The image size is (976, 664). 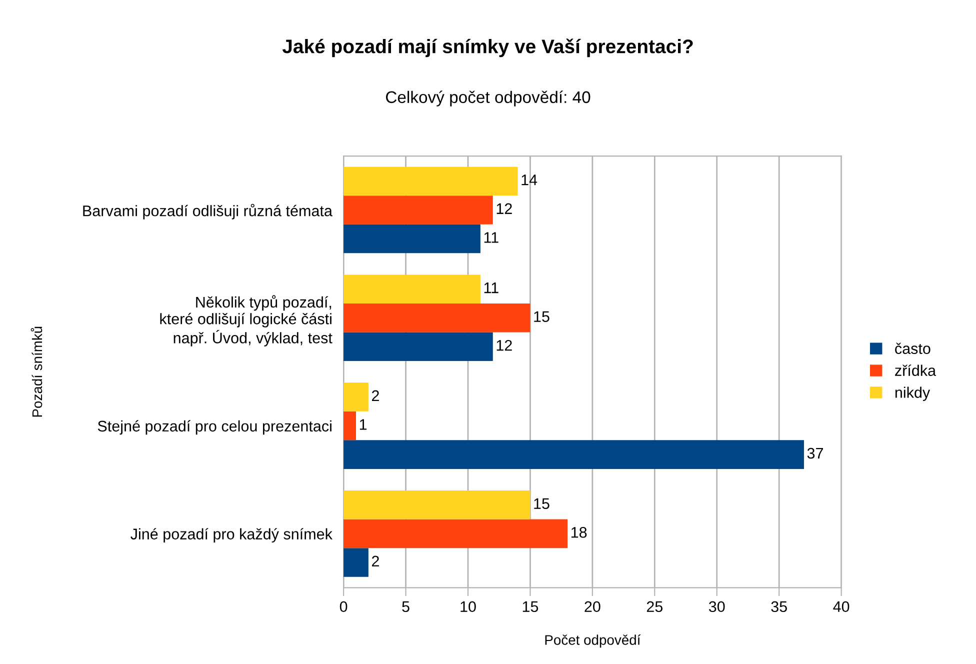 What do you see at coordinates (530, 606) in the screenshot?
I see `x-tick-label: 15` at bounding box center [530, 606].